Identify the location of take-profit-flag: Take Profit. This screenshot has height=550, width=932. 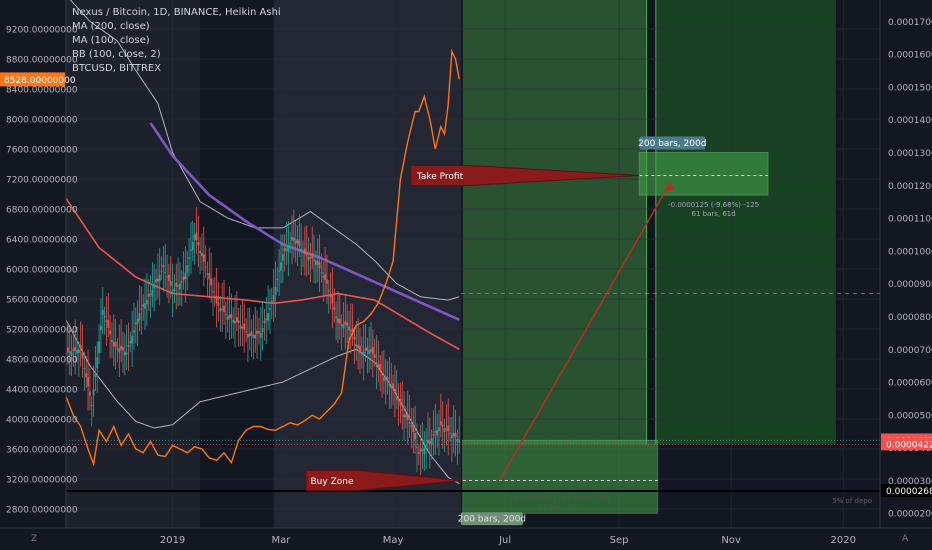
(525, 175).